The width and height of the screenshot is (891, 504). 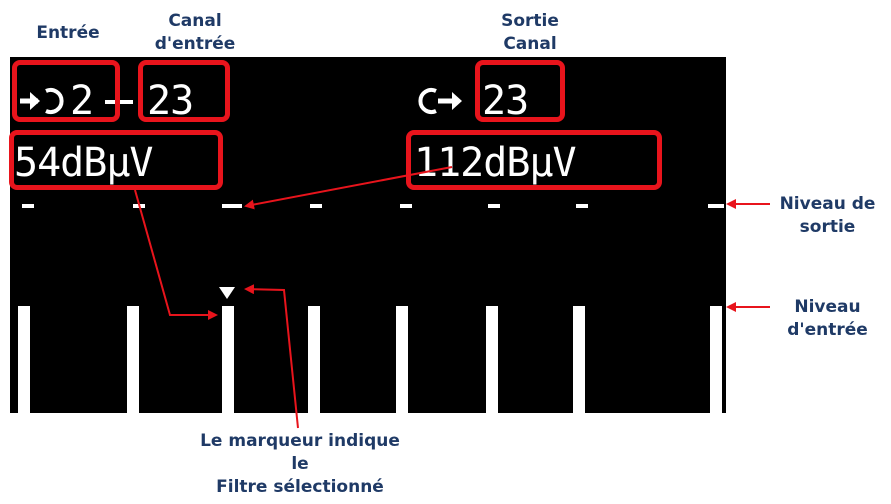 I want to click on label-niveau-entree-line2: d'entrée, so click(x=827, y=330).